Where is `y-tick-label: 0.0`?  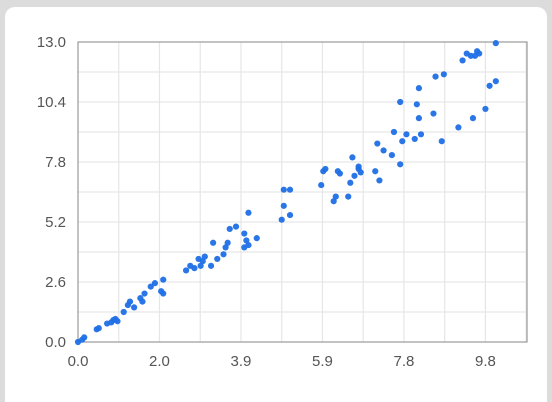 y-tick-label: 0.0 is located at coordinates (55, 342).